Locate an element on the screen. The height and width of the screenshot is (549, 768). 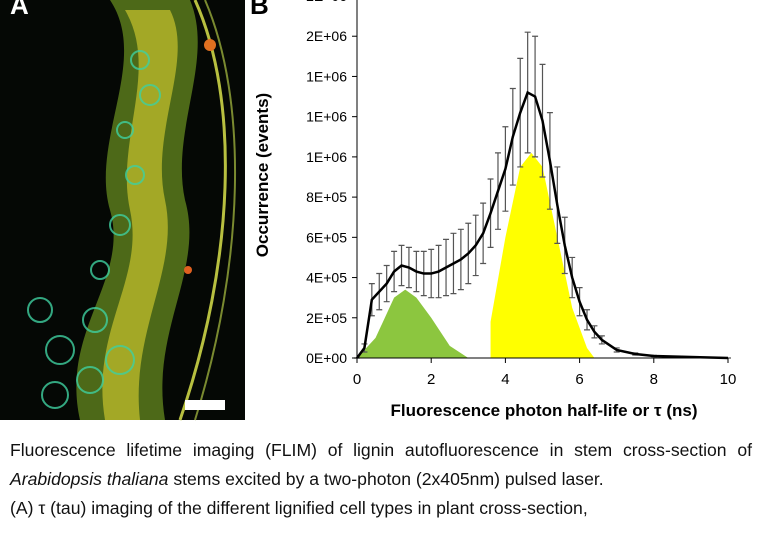
y-axis-label: Occurrence (events) is located at coordinates (262, 175).